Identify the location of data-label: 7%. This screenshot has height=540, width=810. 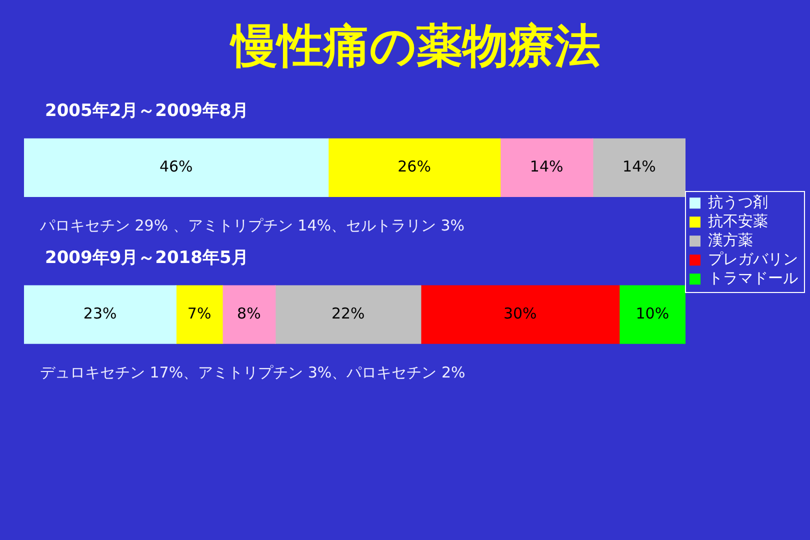
(199, 313).